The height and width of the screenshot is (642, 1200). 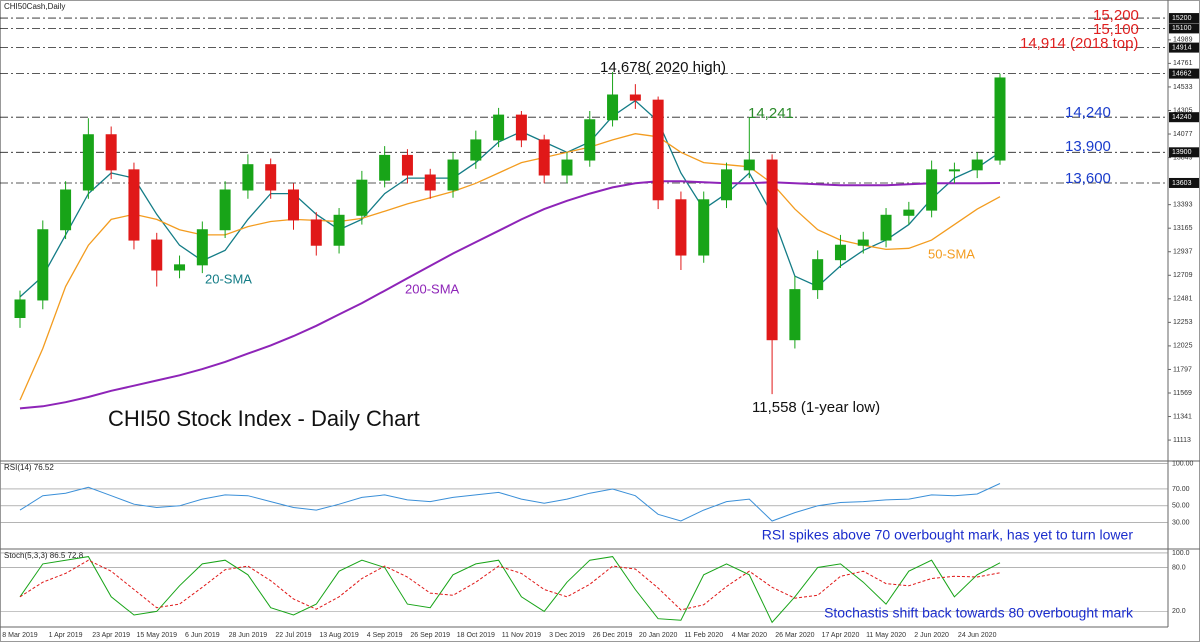 What do you see at coordinates (66, 635) in the screenshot?
I see `x-tick-label: 1 Apr 2019` at bounding box center [66, 635].